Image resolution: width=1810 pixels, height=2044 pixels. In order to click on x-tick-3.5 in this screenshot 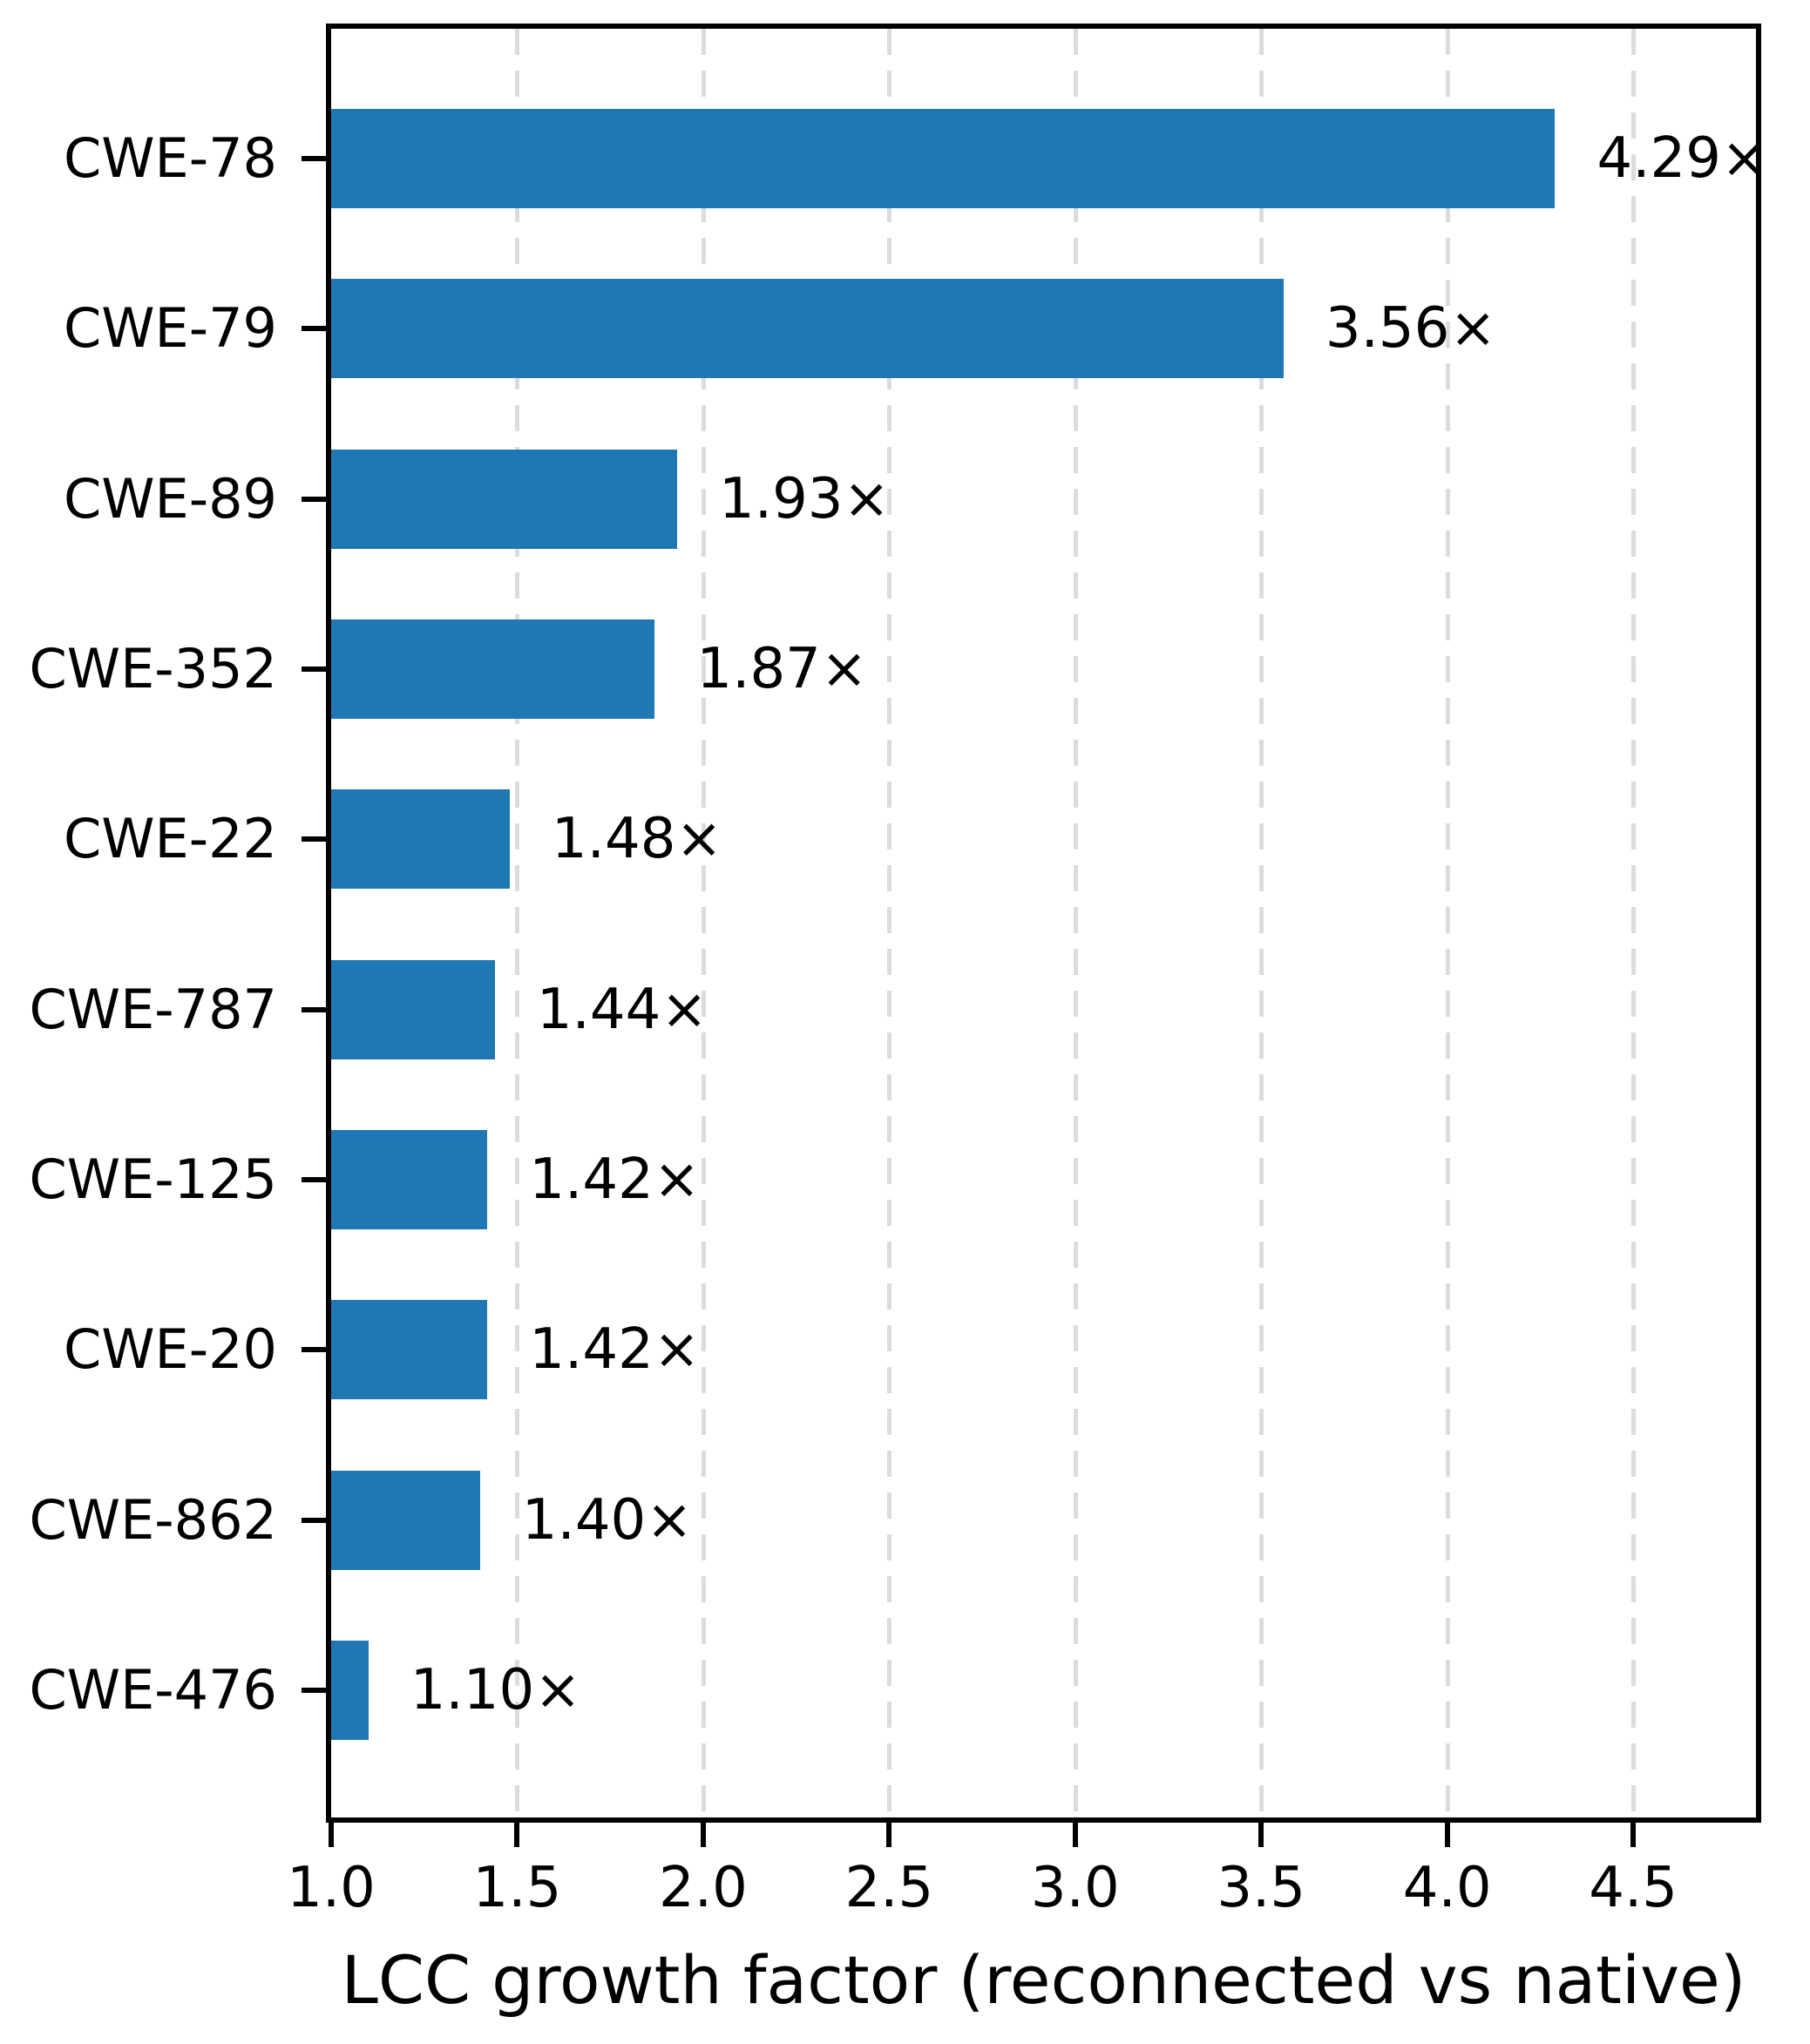, I will do `click(1261, 1835)`.